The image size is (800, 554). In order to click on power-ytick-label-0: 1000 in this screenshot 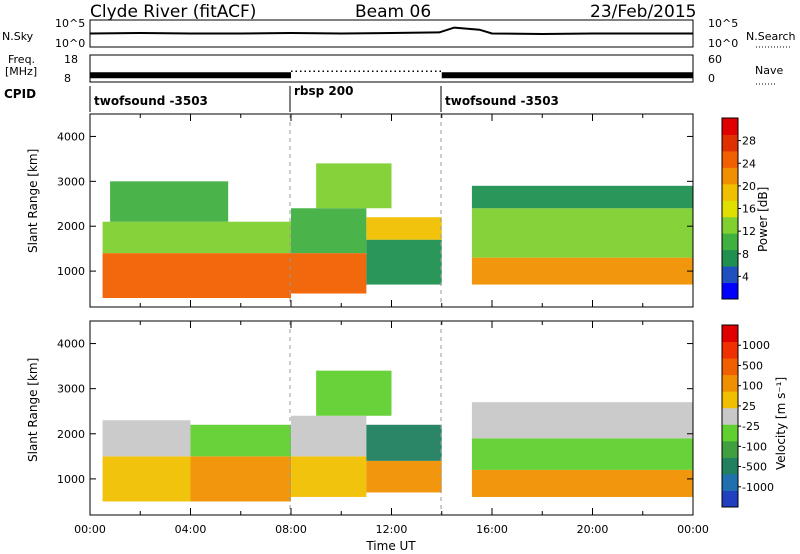, I will do `click(71, 271)`.